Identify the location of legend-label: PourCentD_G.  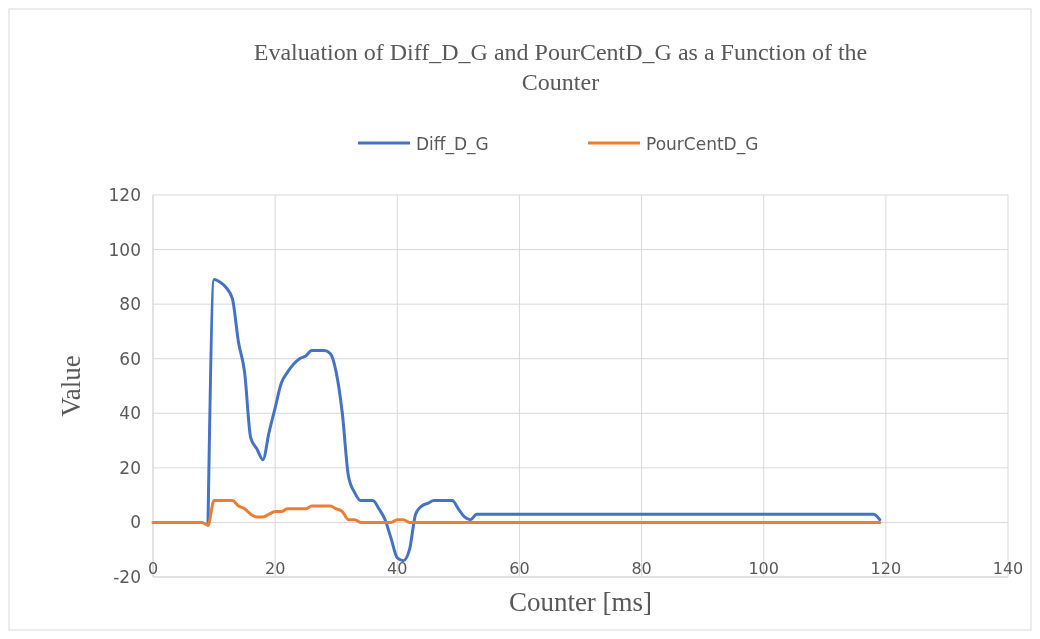
(702, 144).